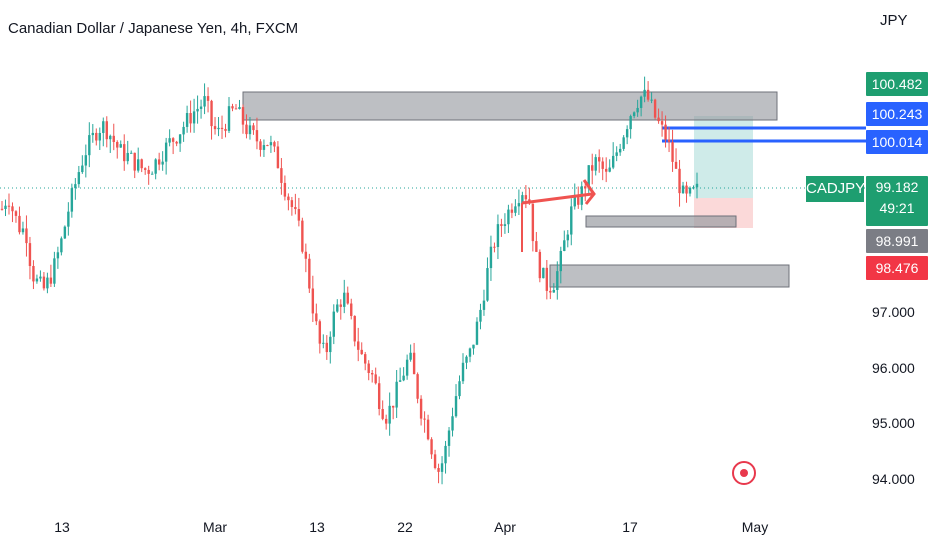 The height and width of the screenshot is (550, 932). I want to click on resistance-zone, so click(510, 106).